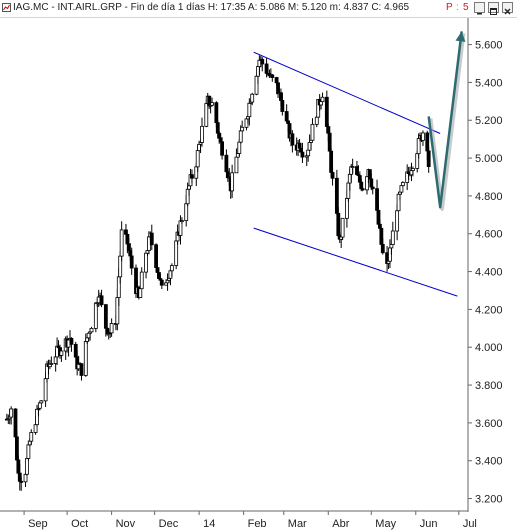 The height and width of the screenshot is (532, 517). I want to click on close-icon, so click(507, 11).